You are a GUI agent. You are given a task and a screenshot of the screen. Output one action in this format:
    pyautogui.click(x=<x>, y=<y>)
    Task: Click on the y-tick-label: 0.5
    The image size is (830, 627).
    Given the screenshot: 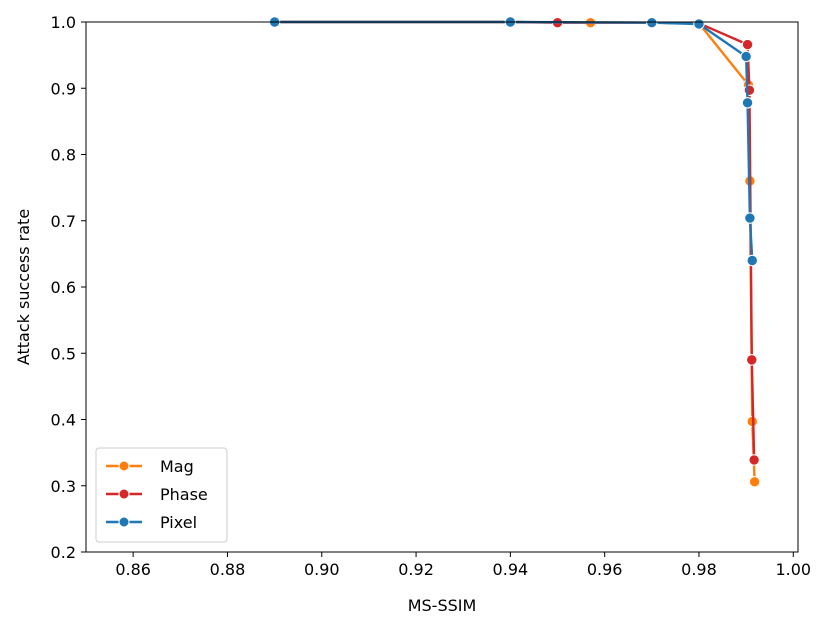 What is the action you would take?
    pyautogui.click(x=63, y=353)
    